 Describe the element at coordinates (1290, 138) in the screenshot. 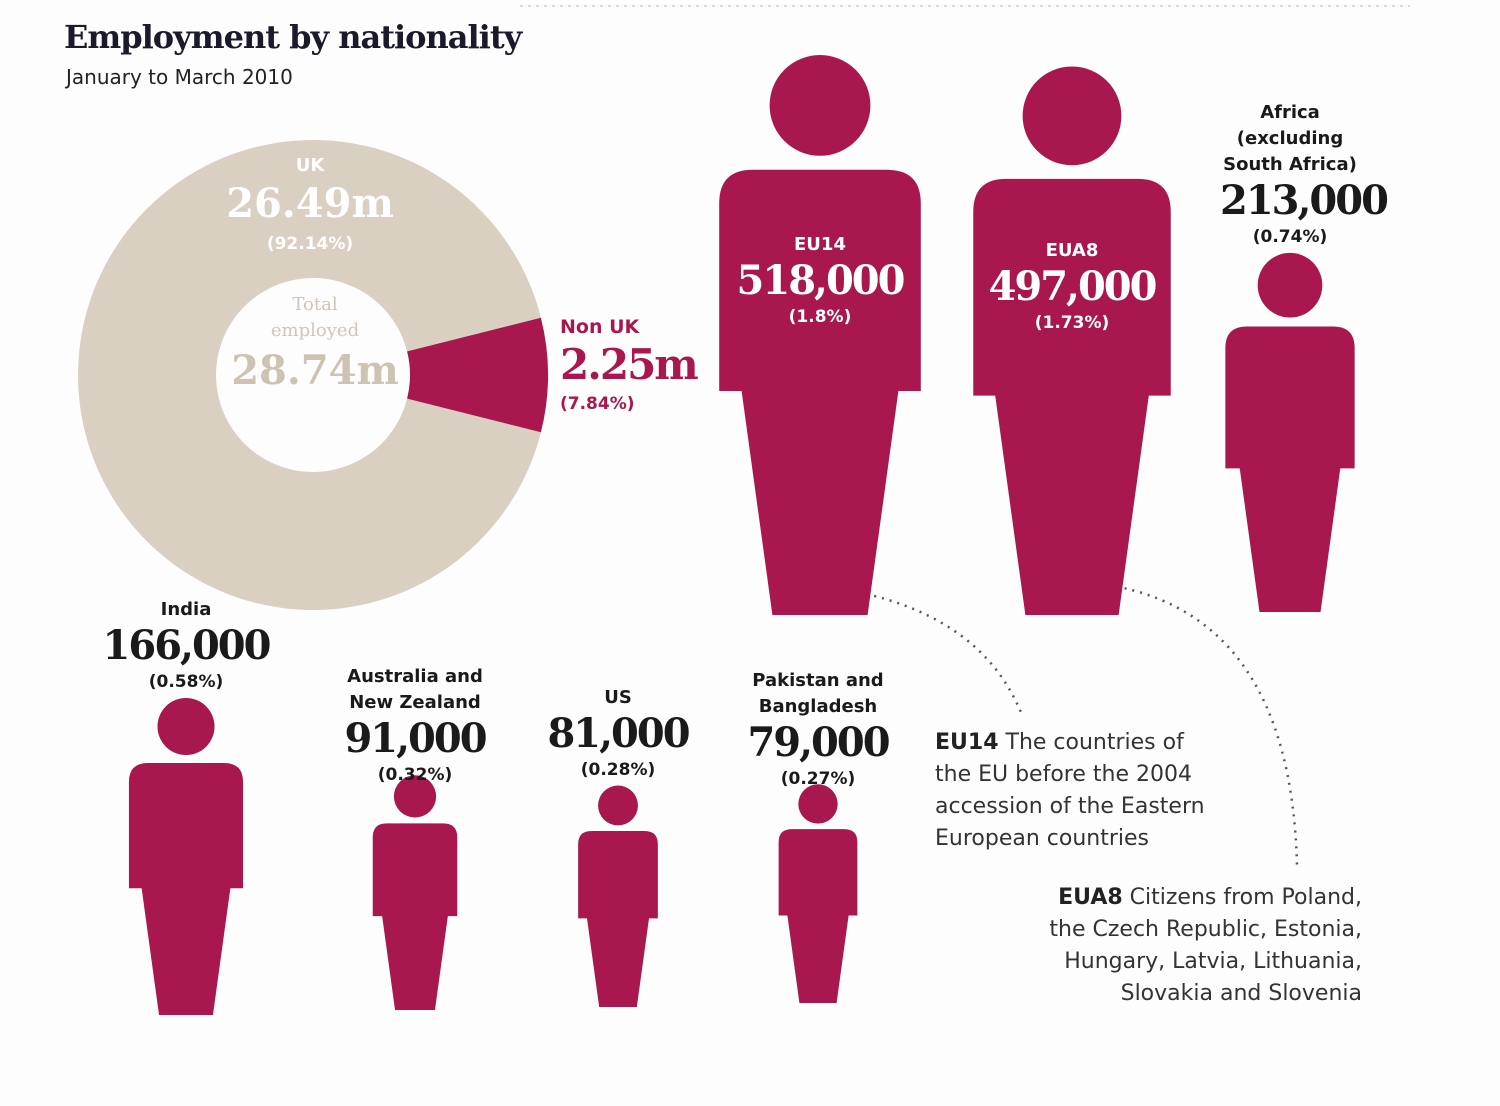

I see `category-label: Africa (excluding South Africa)` at that location.